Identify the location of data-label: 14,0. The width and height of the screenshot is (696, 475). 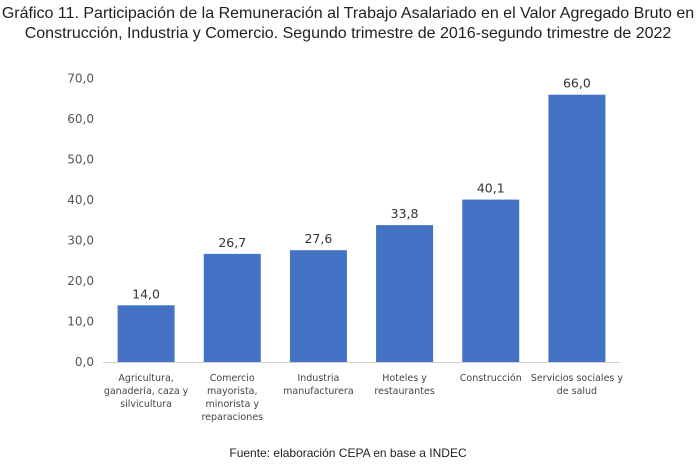
(146, 293).